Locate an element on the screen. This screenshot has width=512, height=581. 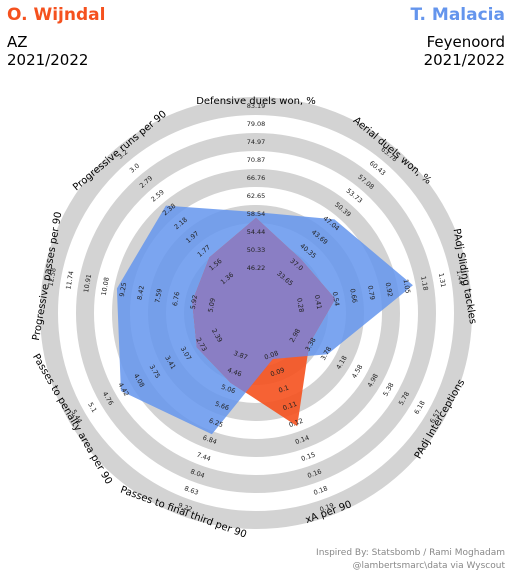
tick-label: 66.76 is located at coordinates (256, 178).